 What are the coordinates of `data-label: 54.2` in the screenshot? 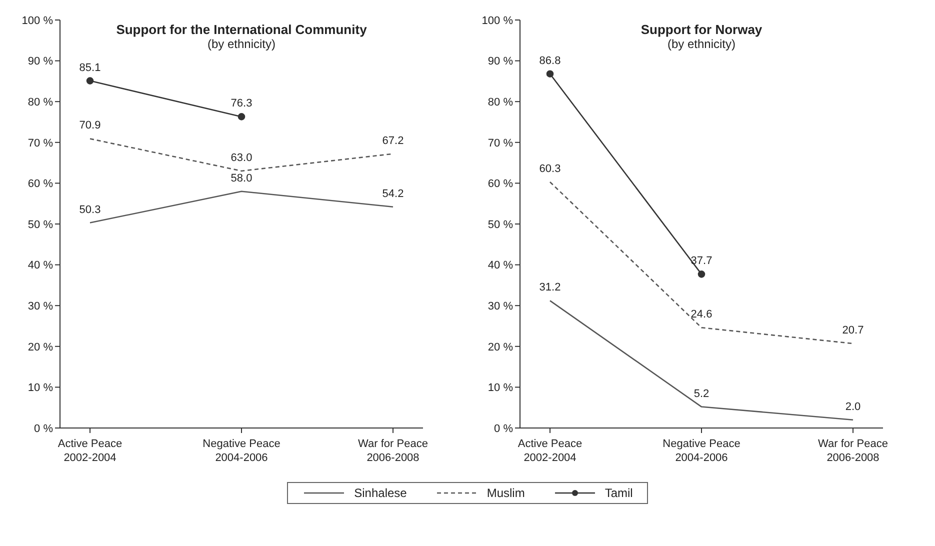 It's located at (393, 194).